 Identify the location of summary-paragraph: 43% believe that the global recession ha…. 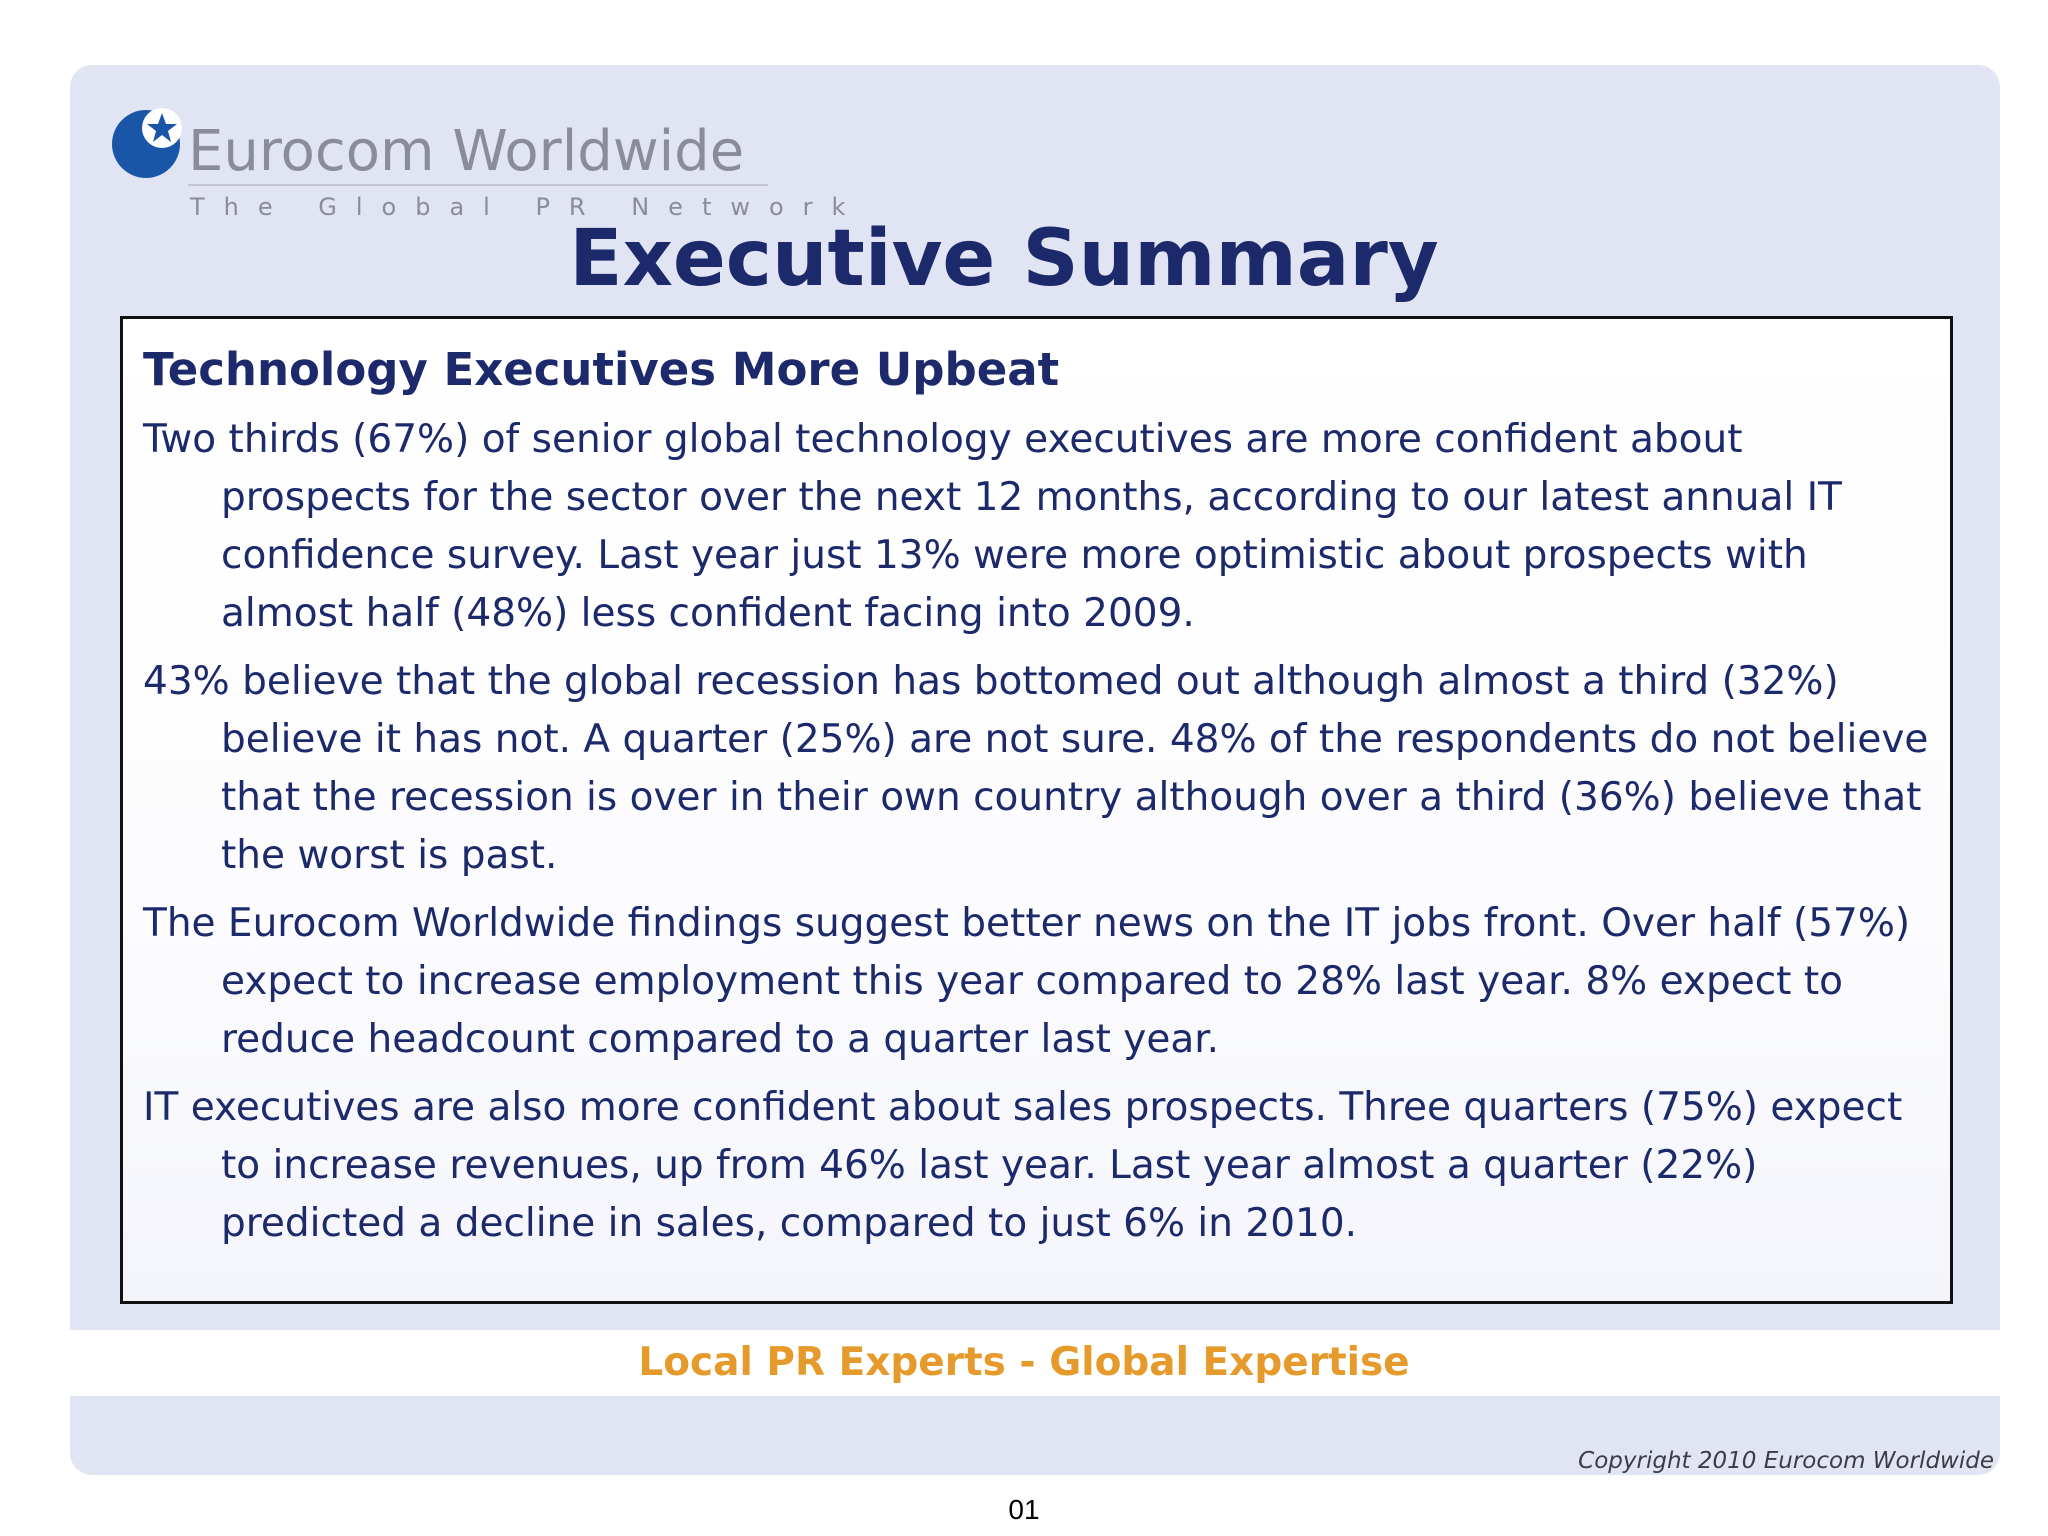
(1036, 768).